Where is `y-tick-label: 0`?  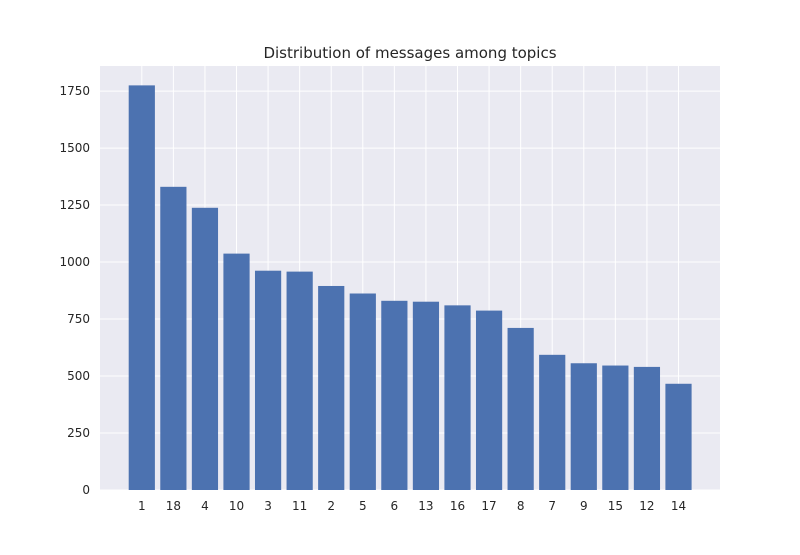 y-tick-label: 0 is located at coordinates (86, 490).